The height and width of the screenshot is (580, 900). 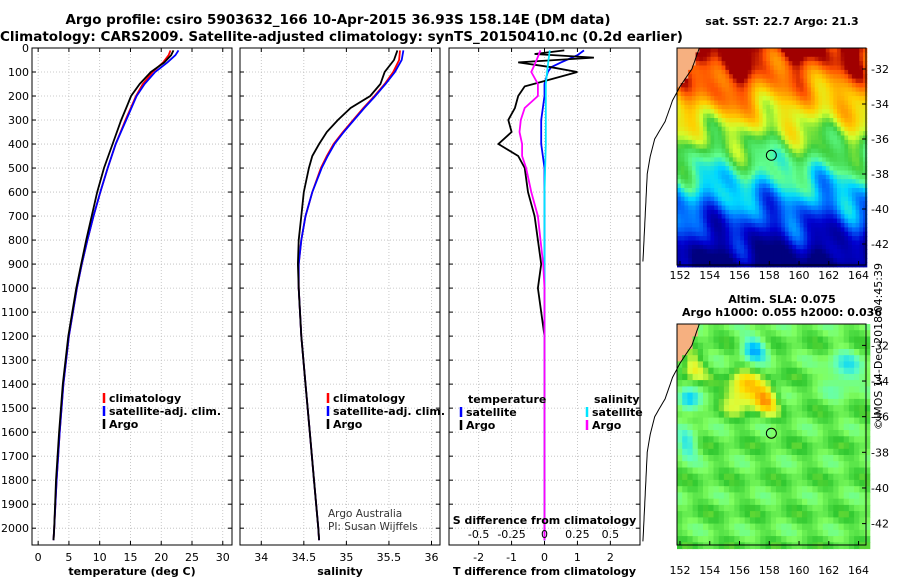 What do you see at coordinates (130, 557) in the screenshot?
I see `x-tick-label: 15` at bounding box center [130, 557].